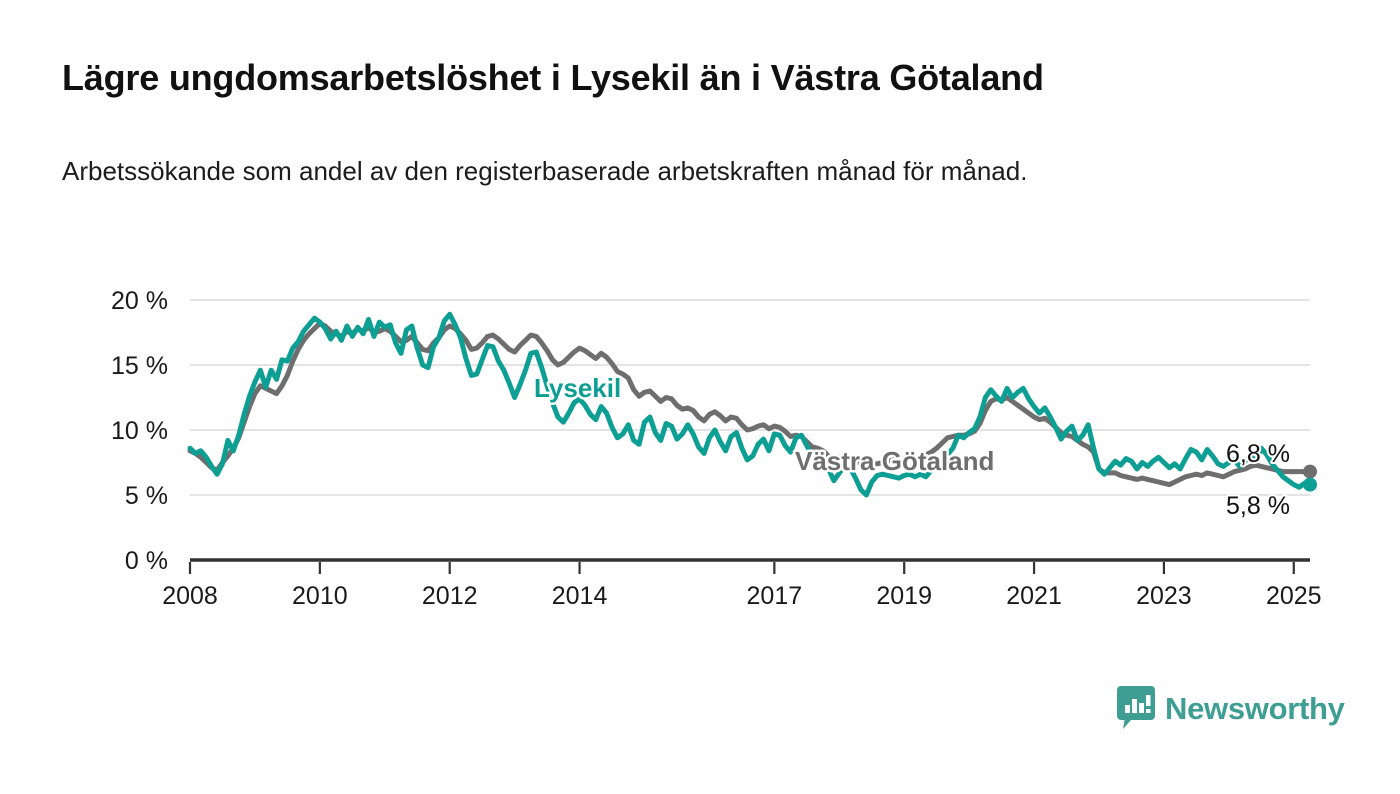  Describe the element at coordinates (139, 301) in the screenshot. I see `y-axis-tick-label: 20 %` at that location.